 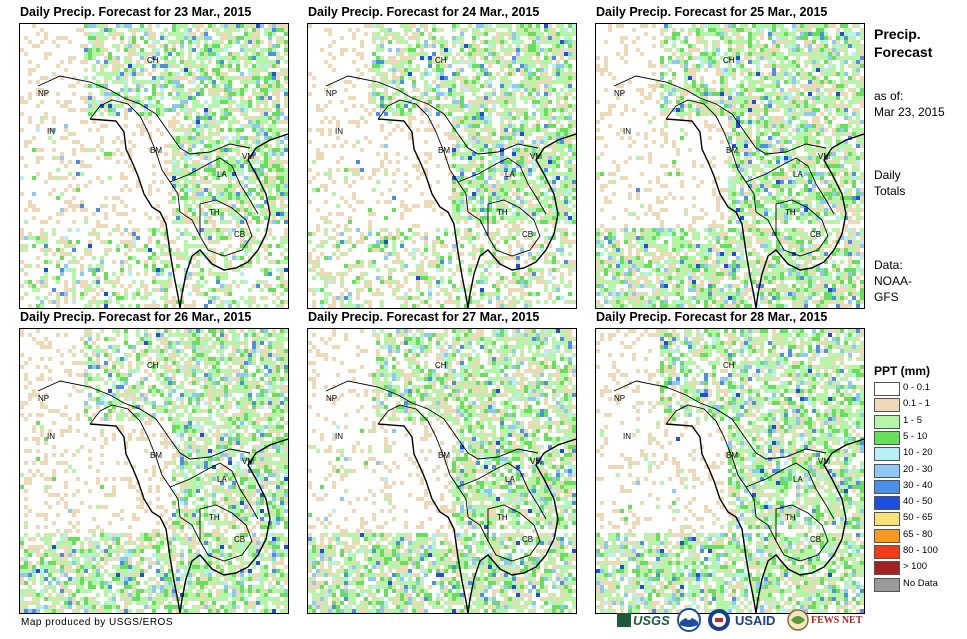 What do you see at coordinates (136, 12) in the screenshot?
I see `panel-title: Daily Precip. Forecast for 23 Mar., 2015` at bounding box center [136, 12].